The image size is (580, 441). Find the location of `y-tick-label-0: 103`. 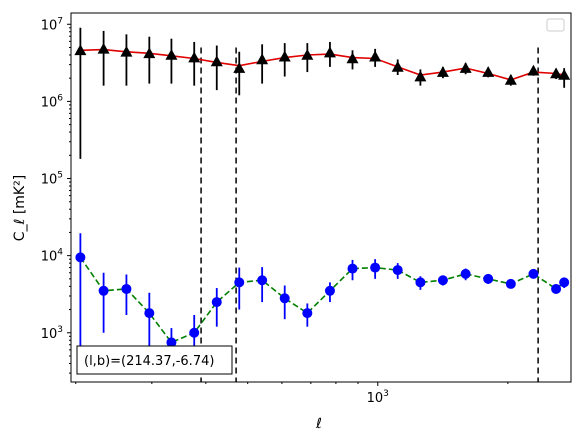

y-tick-label-0: 103 is located at coordinates (52, 333).